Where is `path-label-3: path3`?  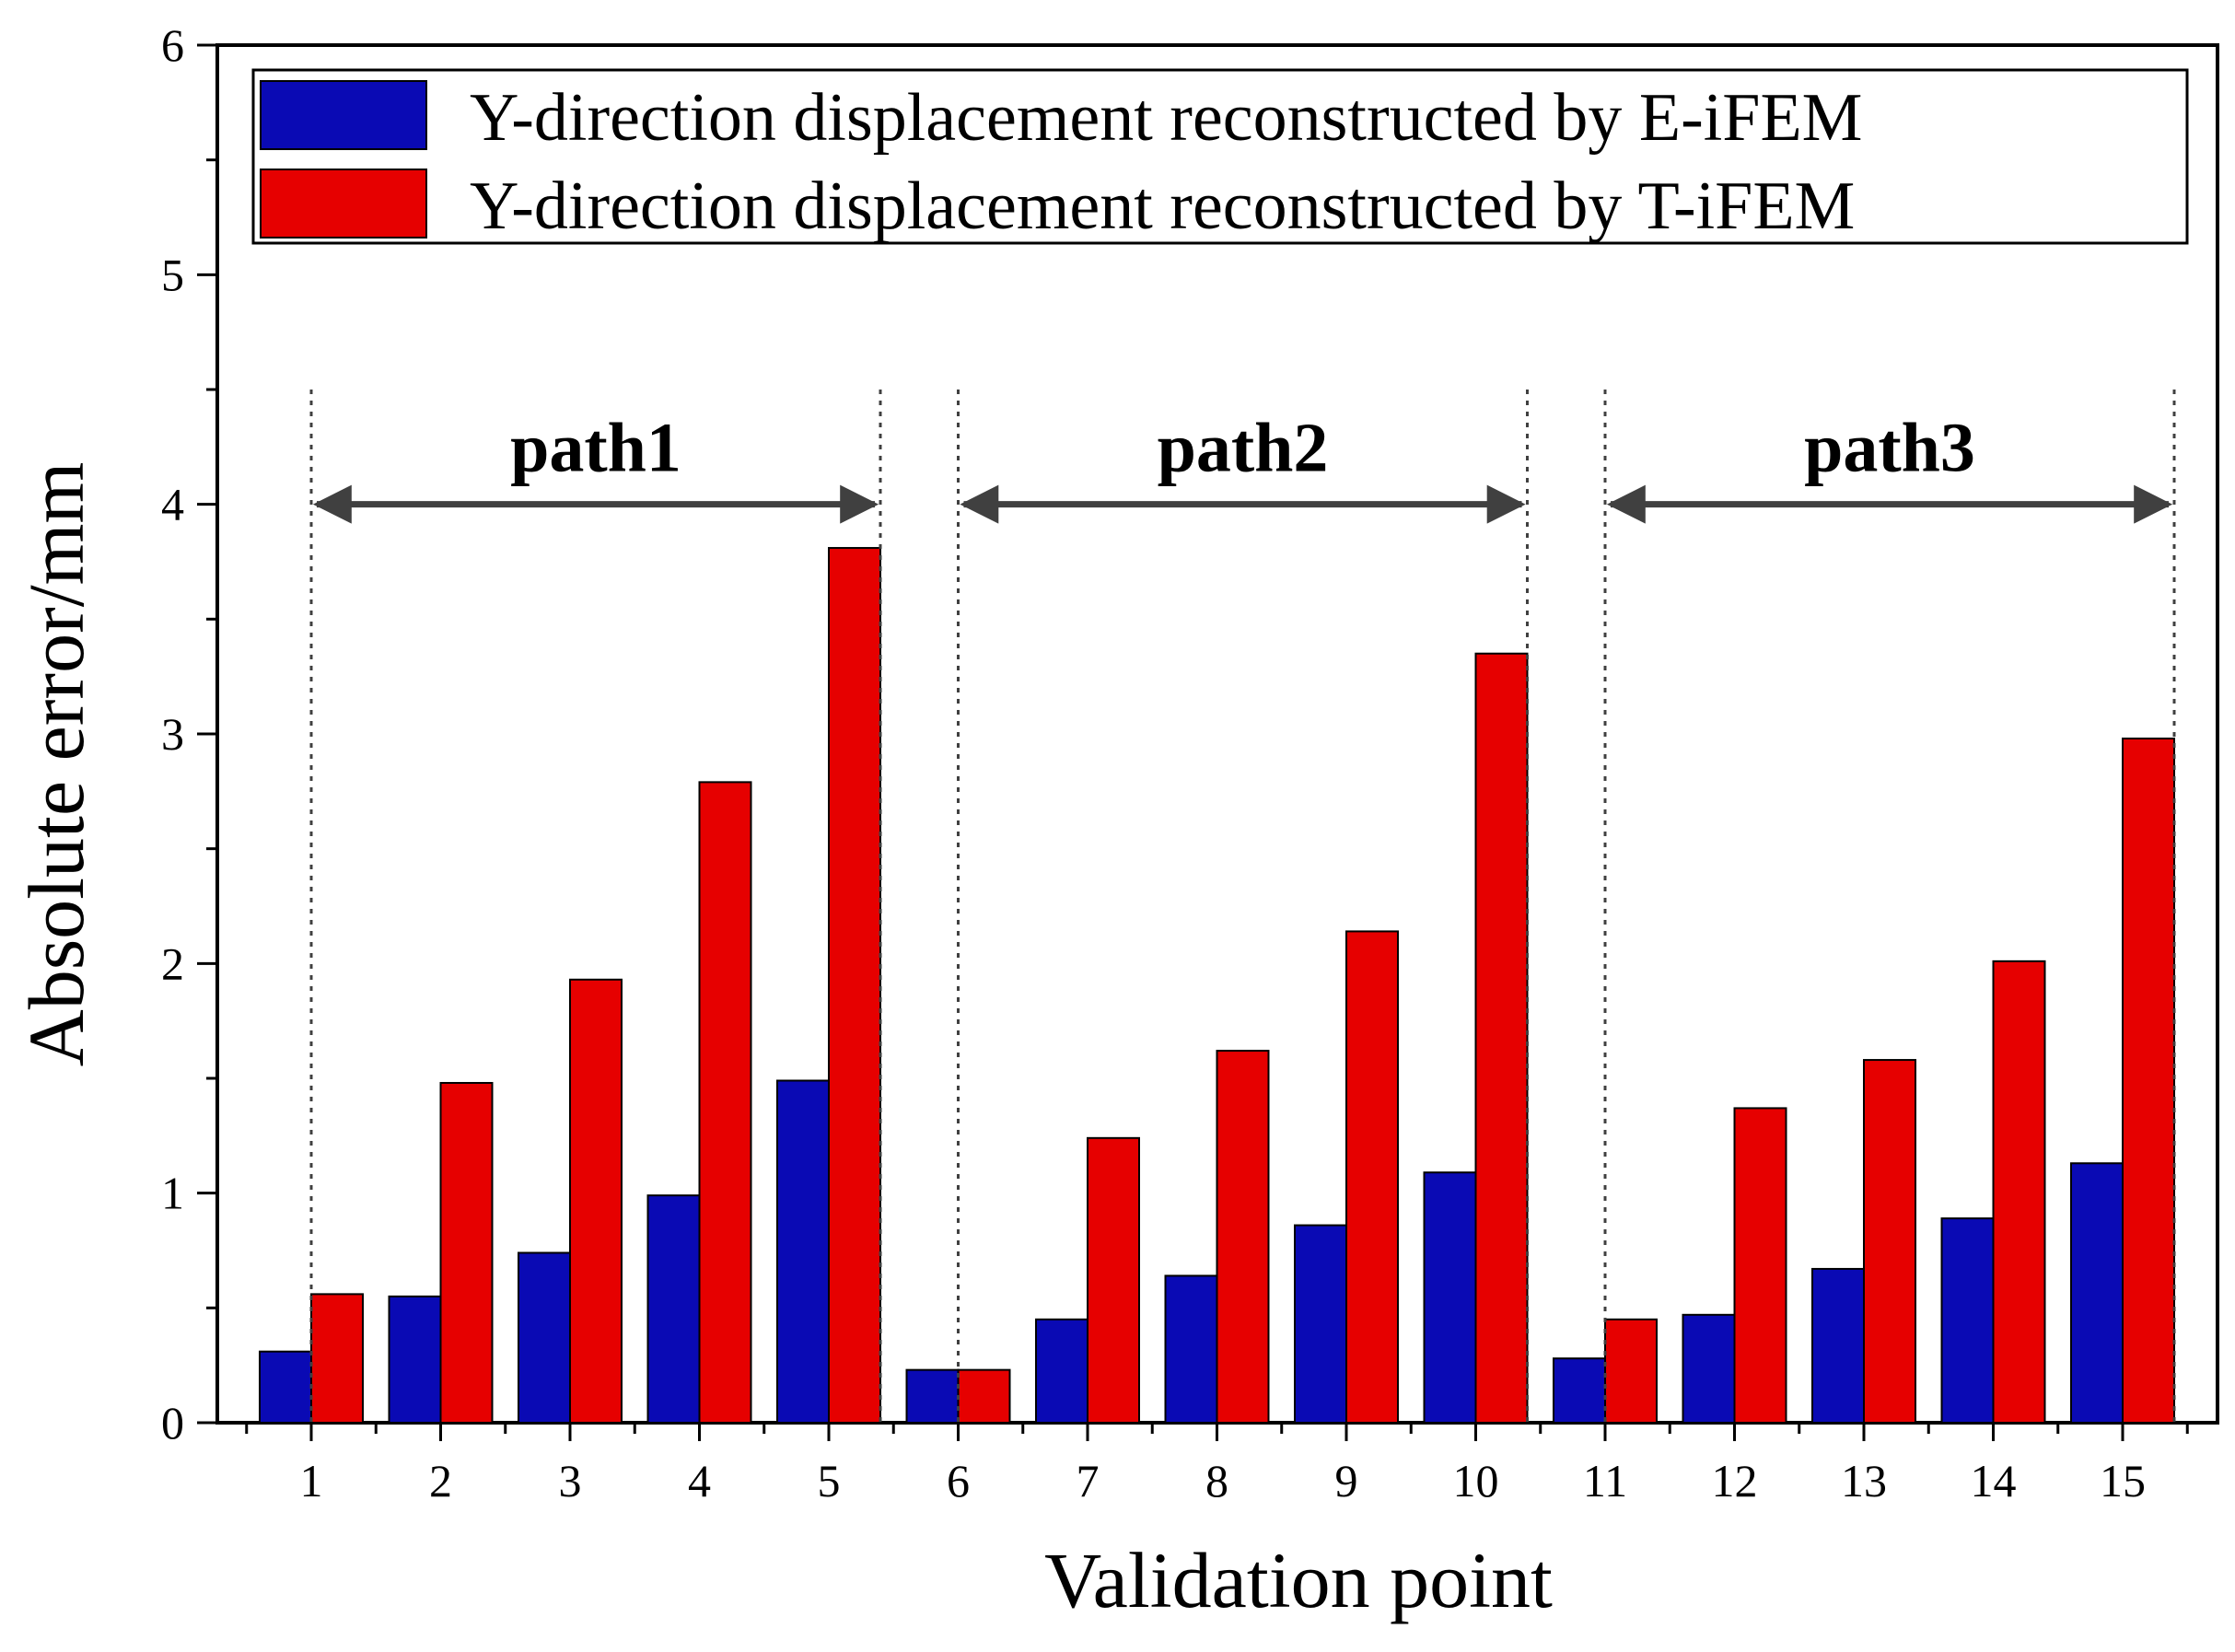
path-label-3: path3 is located at coordinates (1890, 447).